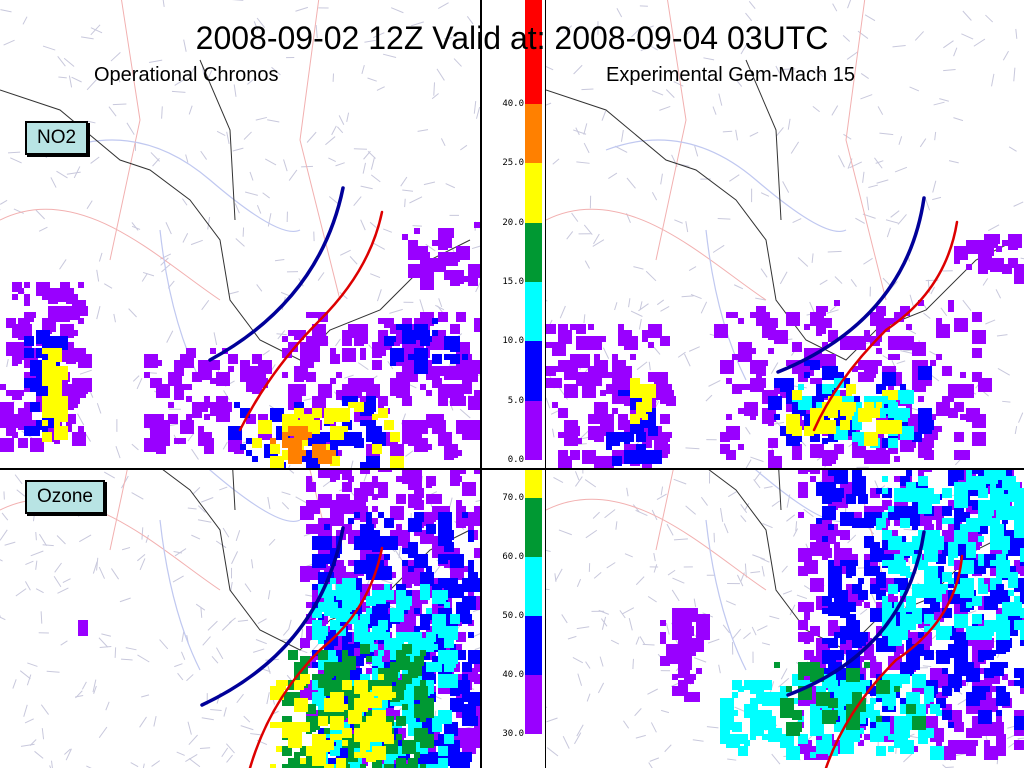 This screenshot has width=1024, height=768. Describe the element at coordinates (513, 557) in the screenshot. I see `scale-tick-label: 60.0` at that location.